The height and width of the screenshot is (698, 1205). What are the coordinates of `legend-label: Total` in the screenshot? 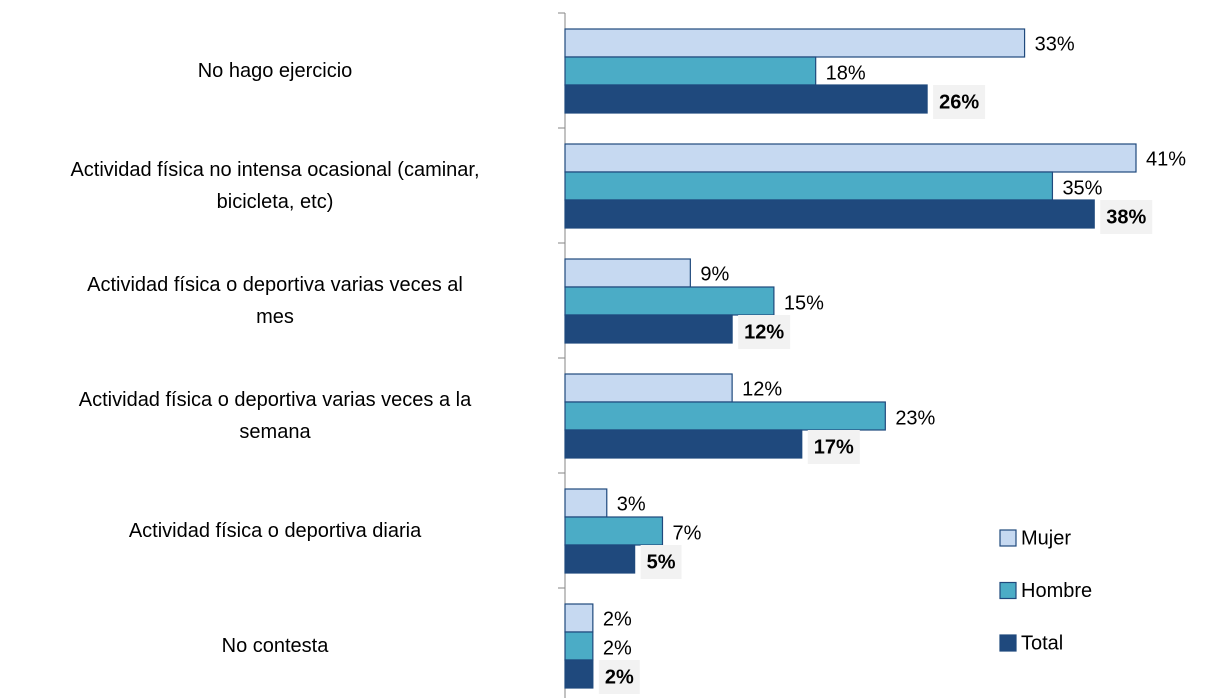 It's located at (1042, 643).